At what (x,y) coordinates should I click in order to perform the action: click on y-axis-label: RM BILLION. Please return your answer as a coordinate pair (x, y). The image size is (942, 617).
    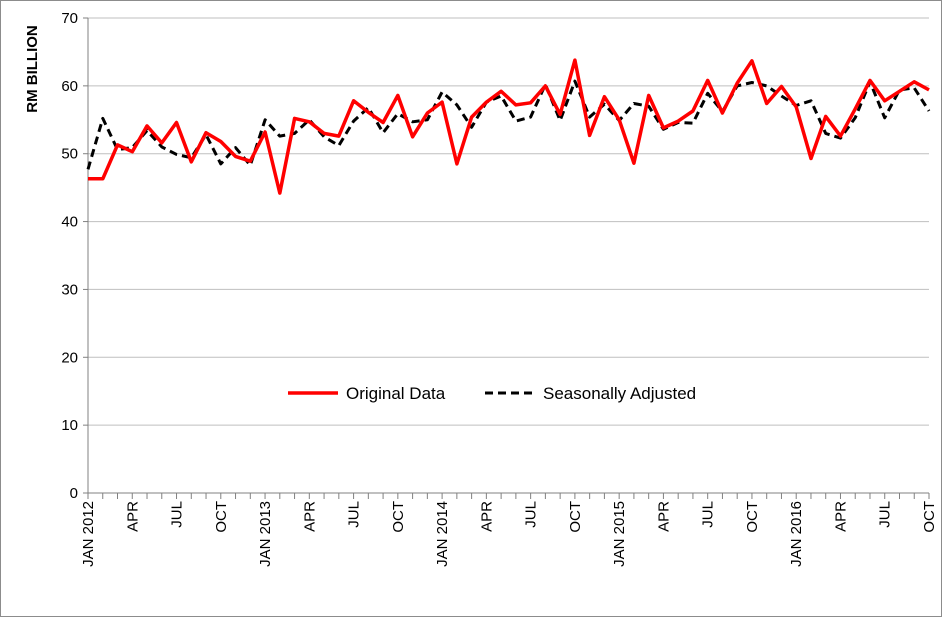
    Looking at the image, I should click on (32, 69).